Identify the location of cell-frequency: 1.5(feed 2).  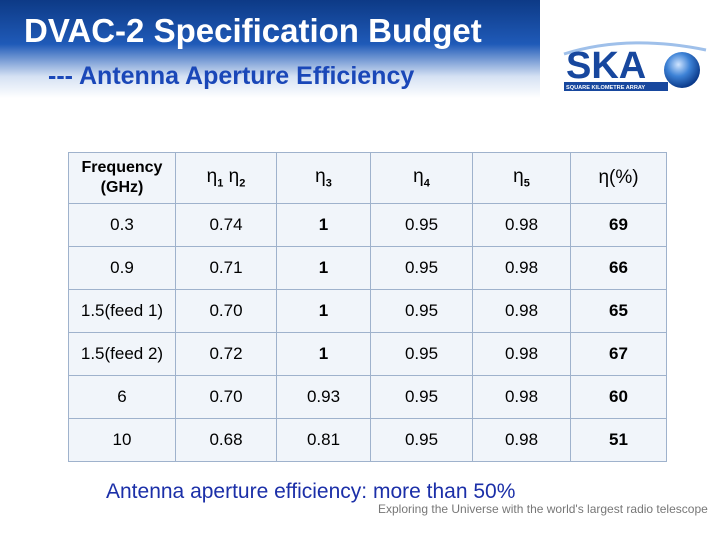
(122, 354).